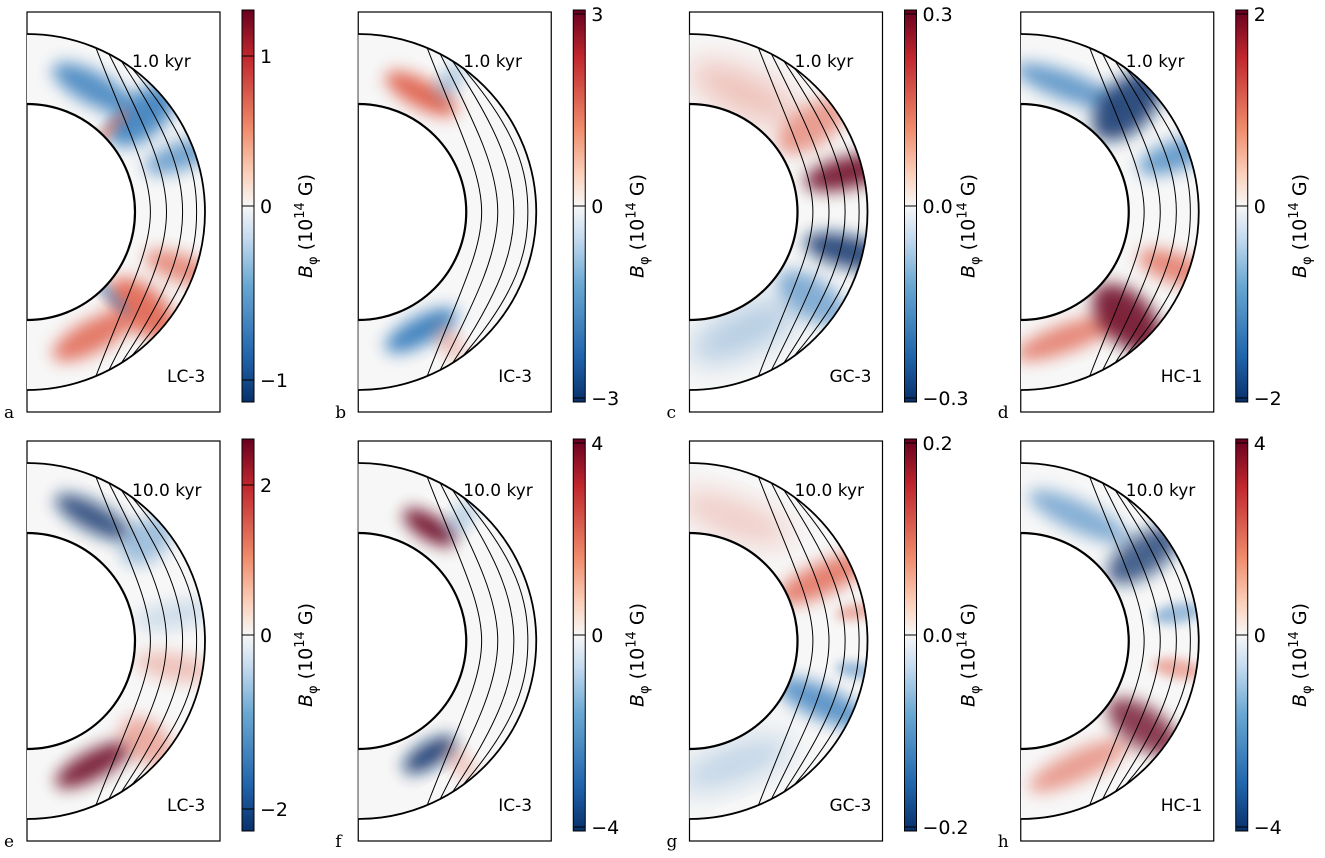  I want to click on panel-c: 1.0 kyr GC-3 c 0.3 0.0 −0.3 Bφ (1014 G), so click(825, 213).